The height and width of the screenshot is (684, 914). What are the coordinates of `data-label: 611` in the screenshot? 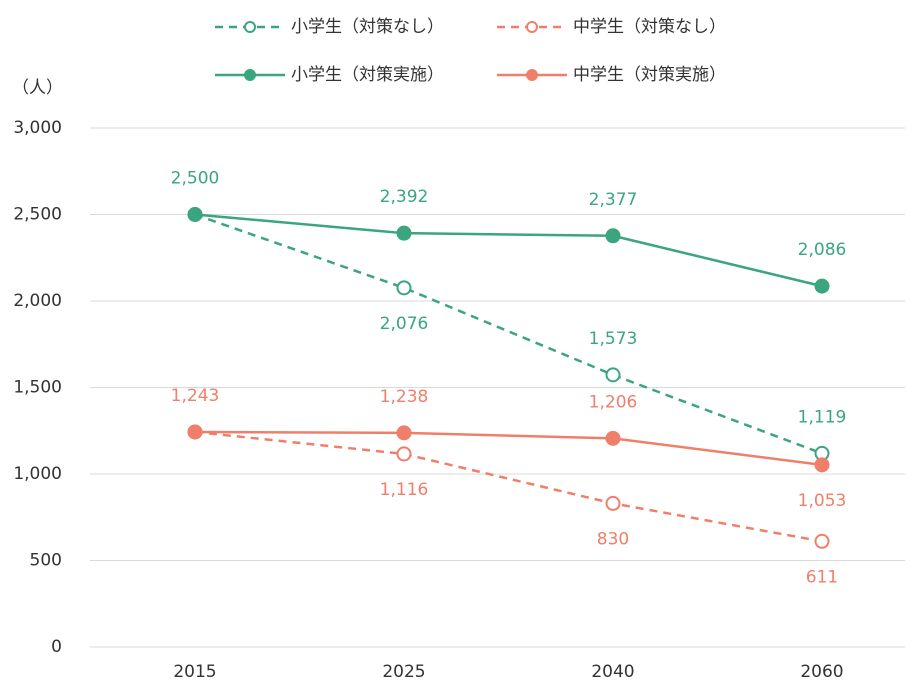 It's located at (822, 577).